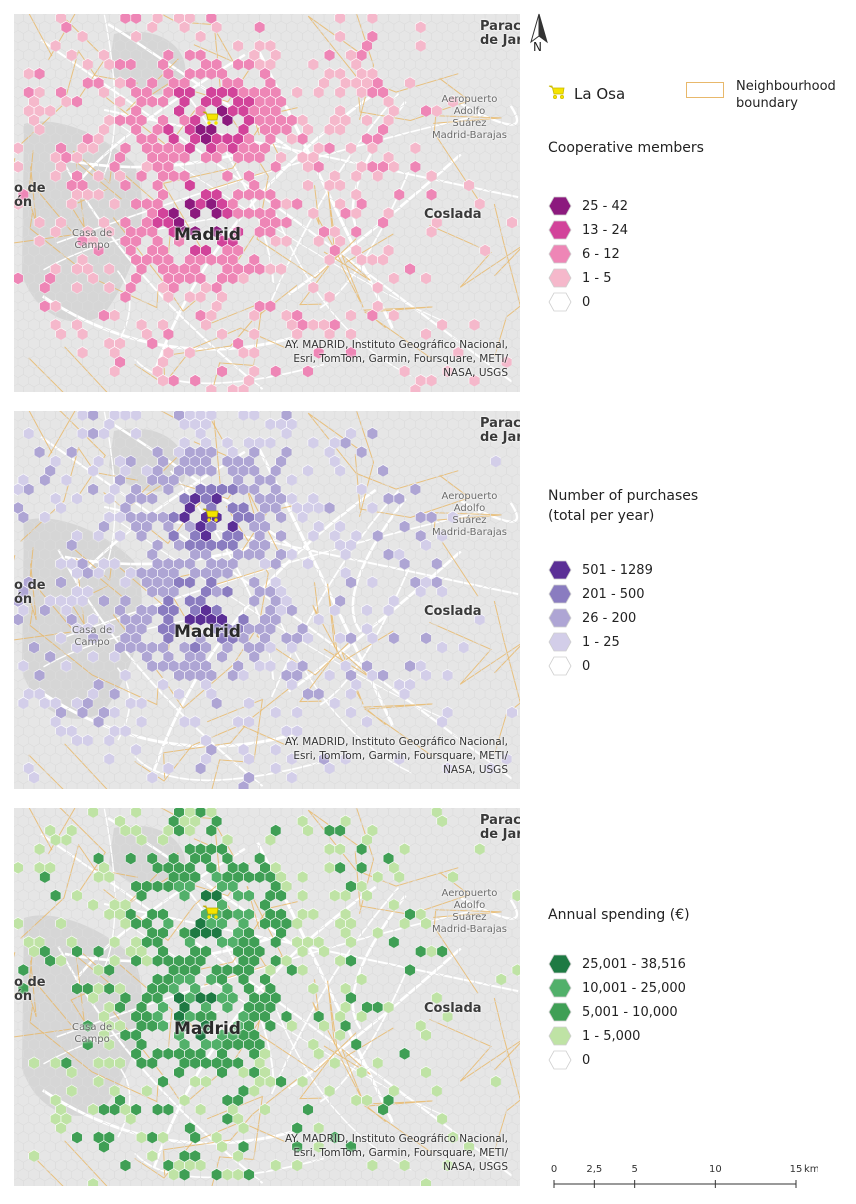 This screenshot has height=1204, width=856. Describe the element at coordinates (374, 1018) in the screenshot. I see `road-line` at that location.